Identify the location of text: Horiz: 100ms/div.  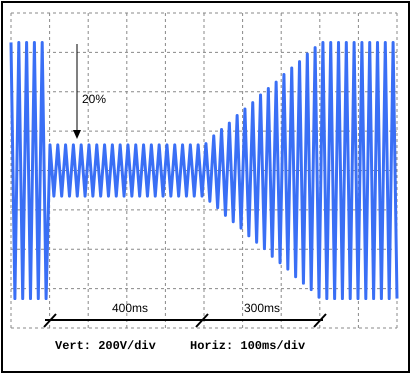
(248, 346).